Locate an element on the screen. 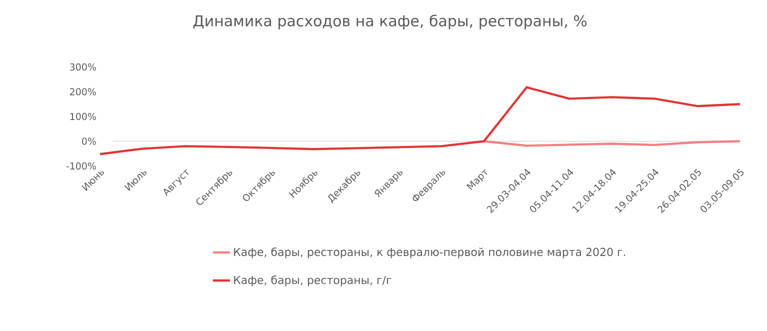 The width and height of the screenshot is (767, 331). legend-label: Кафе, бары, рестораны, к февралю-первой половине марта 2020 г. is located at coordinates (430, 252).